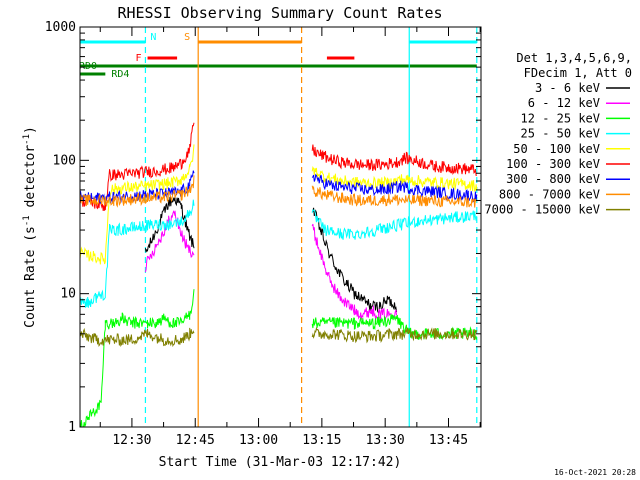 The width and height of the screenshot is (640, 480). Describe the element at coordinates (131, 440) in the screenshot. I see `x-tick-label: 12:30` at that location.